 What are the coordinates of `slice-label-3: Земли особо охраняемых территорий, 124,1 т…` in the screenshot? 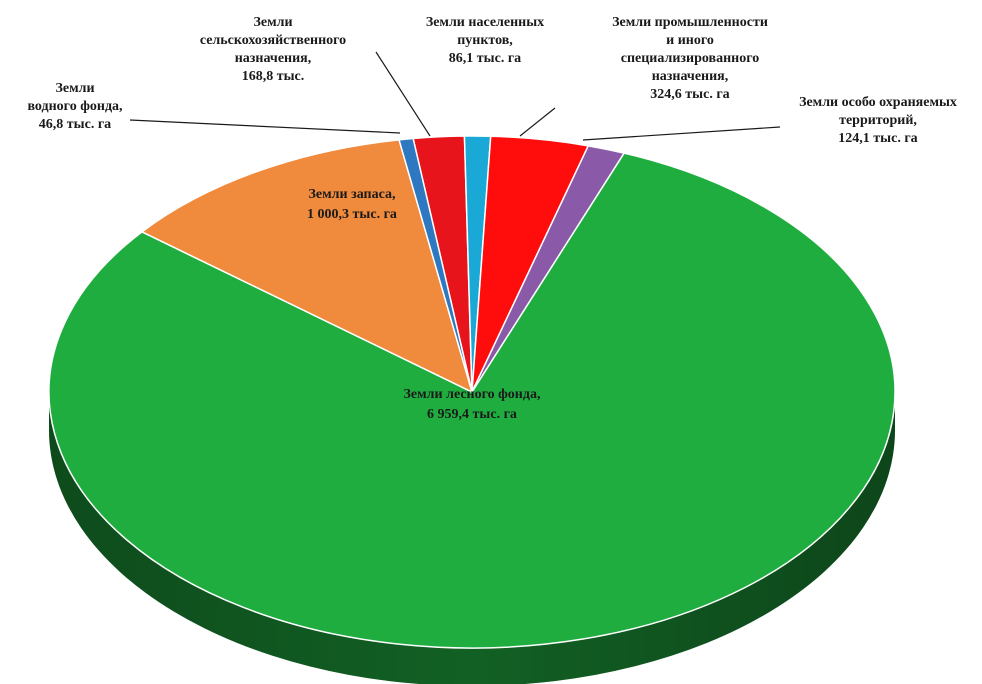 It's located at (878, 120).